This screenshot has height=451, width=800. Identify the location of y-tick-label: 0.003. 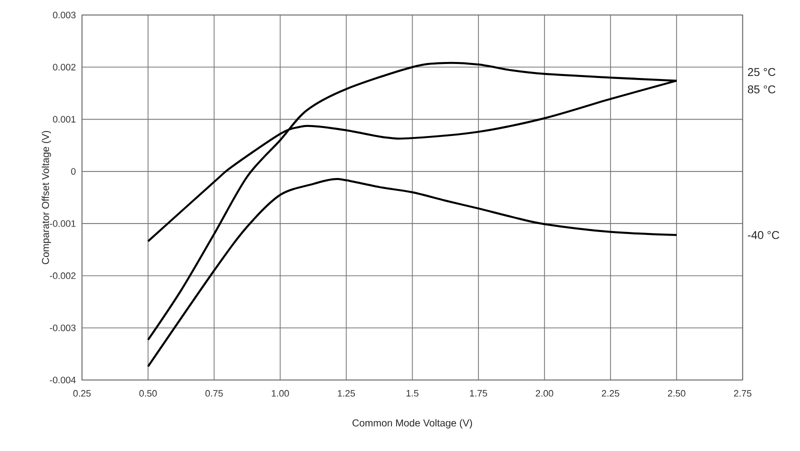
(64, 15).